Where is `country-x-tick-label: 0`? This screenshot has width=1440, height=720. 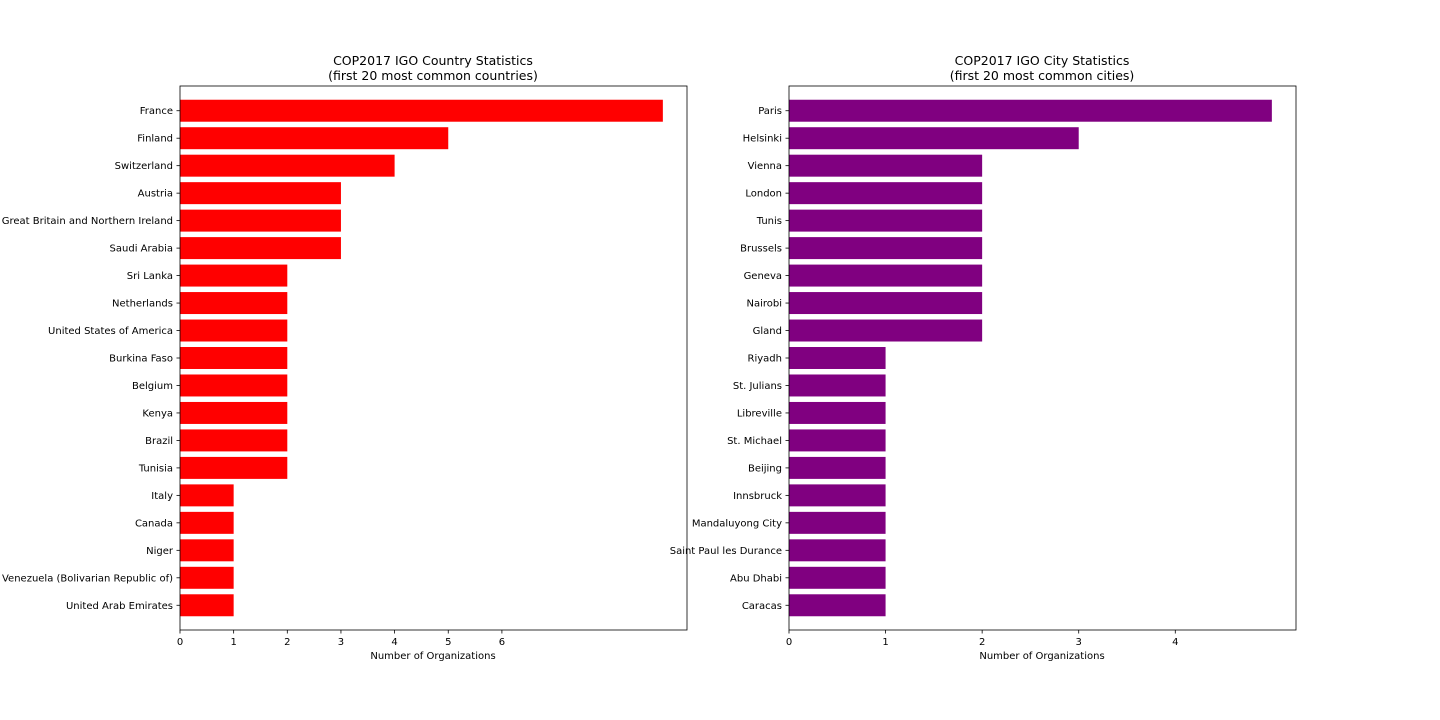 country-x-tick-label: 0 is located at coordinates (180, 642).